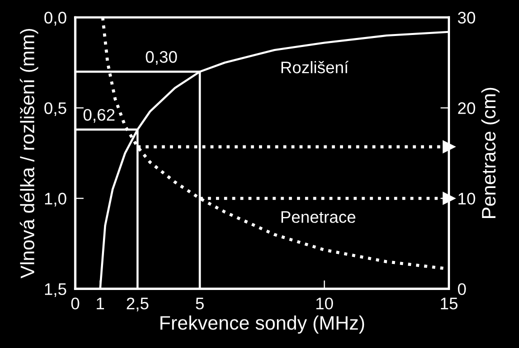 The image size is (519, 348). Describe the element at coordinates (161, 58) in the screenshot. I see `annotation: 0,30` at that location.